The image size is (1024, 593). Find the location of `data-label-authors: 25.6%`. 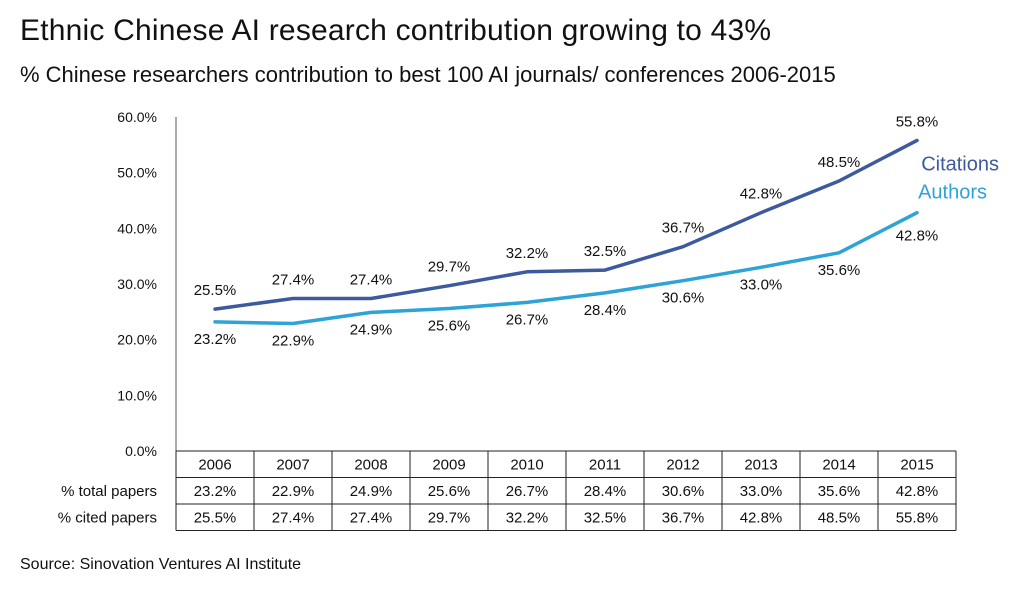

data-label-authors: 25.6% is located at coordinates (449, 325).